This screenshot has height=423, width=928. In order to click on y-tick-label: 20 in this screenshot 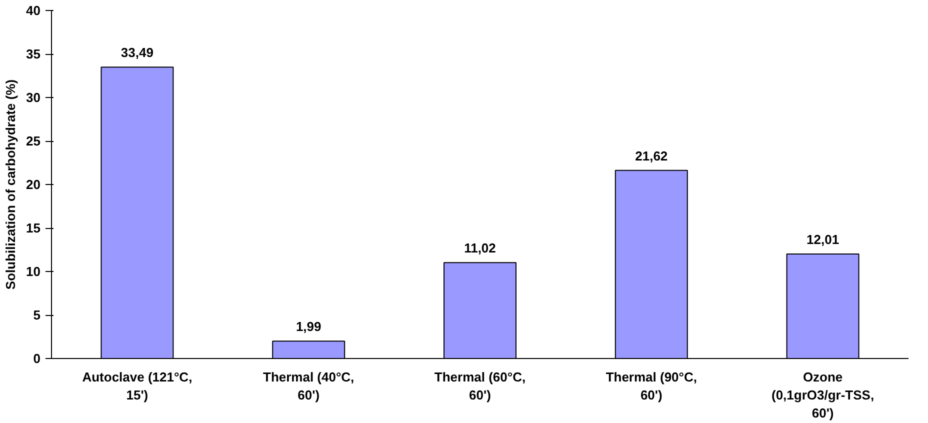, I will do `click(33, 184)`.